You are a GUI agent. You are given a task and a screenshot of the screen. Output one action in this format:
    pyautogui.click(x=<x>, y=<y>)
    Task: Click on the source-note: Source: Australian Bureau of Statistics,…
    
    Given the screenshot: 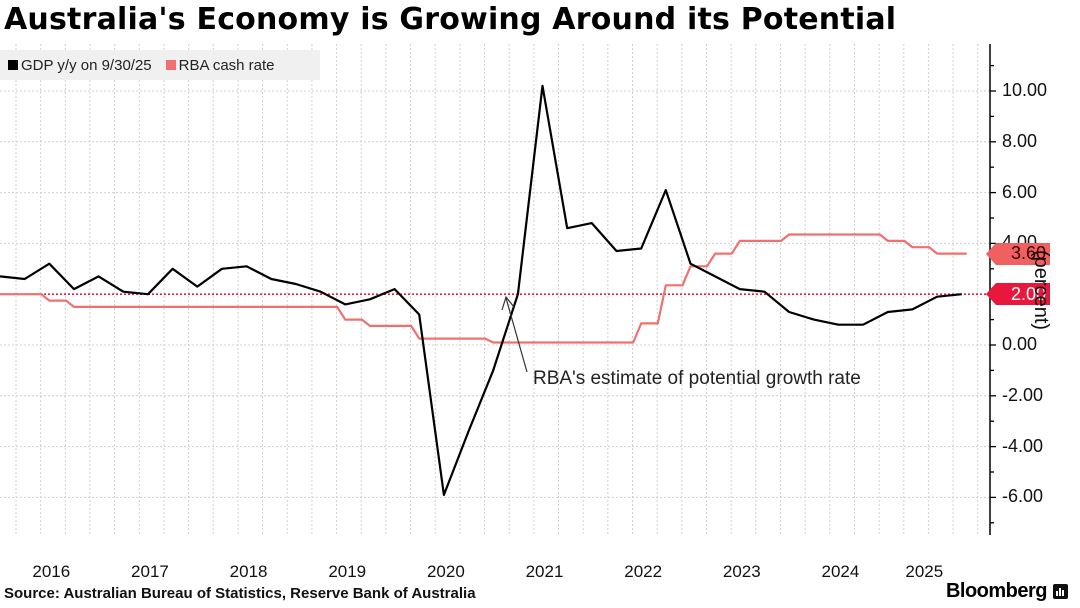 What is the action you would take?
    pyautogui.click(x=240, y=593)
    